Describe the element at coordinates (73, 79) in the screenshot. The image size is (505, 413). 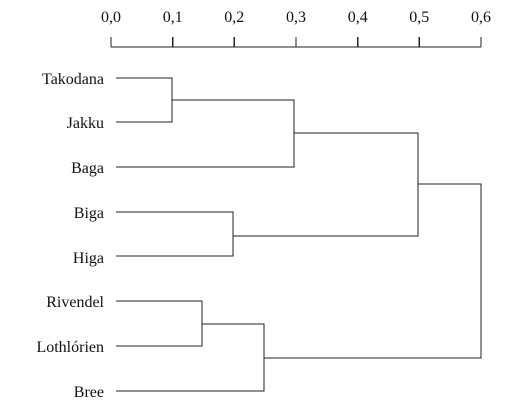
I see `leaf-label-takodana: Takodana` at that location.